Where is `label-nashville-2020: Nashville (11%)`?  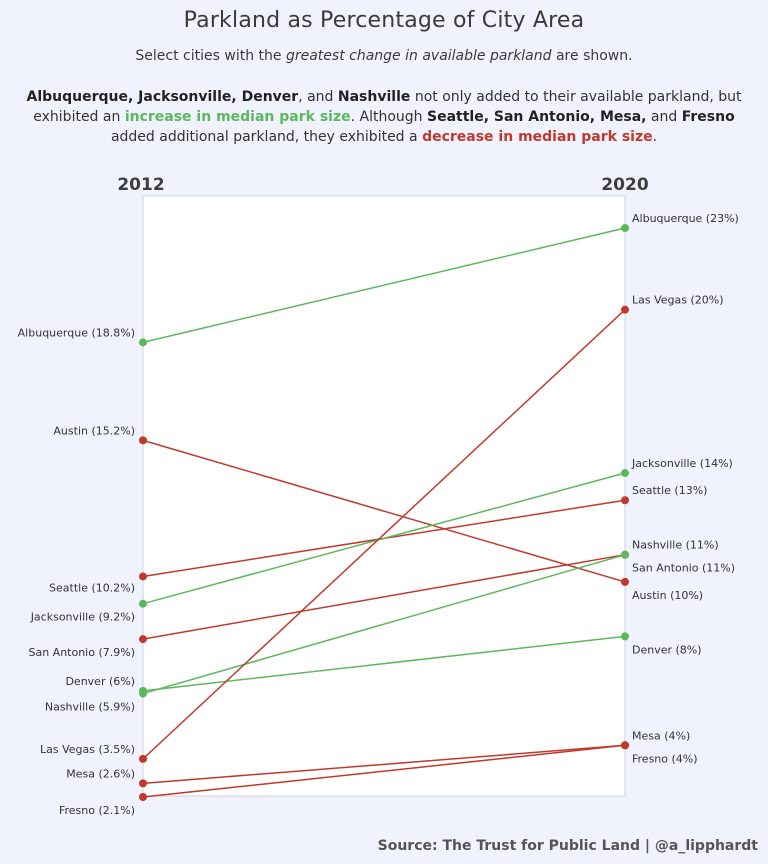
label-nashville-2020: Nashville (11%) is located at coordinates (675, 545).